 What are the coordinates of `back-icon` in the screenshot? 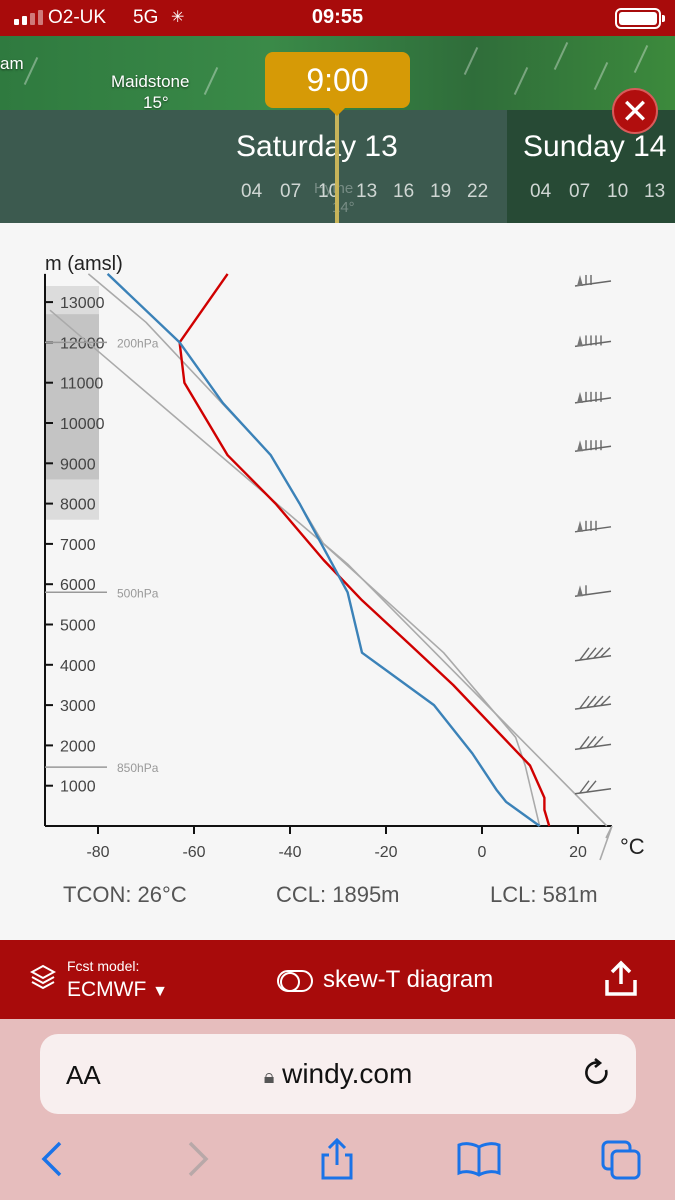 It's located at (52, 1161).